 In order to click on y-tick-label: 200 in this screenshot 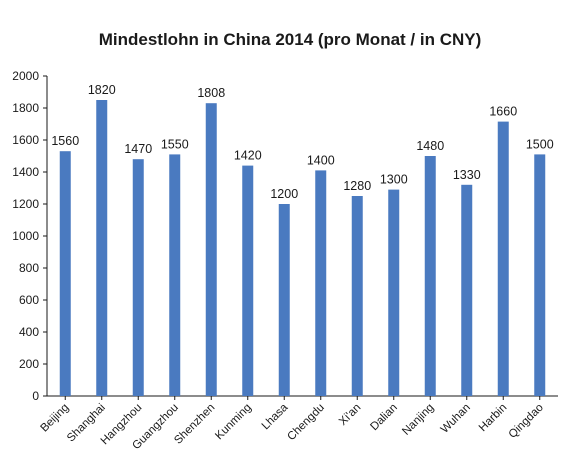, I will do `click(29, 364)`.